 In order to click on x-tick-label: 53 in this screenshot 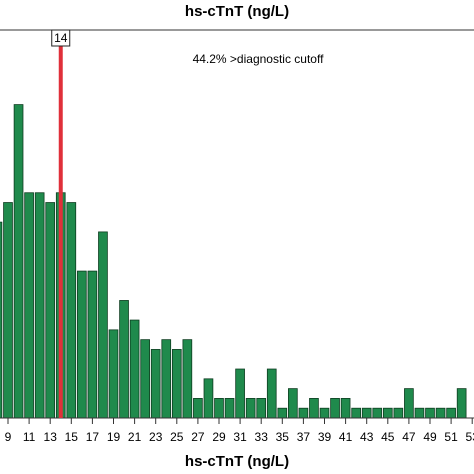, I will do `click(470, 437)`.